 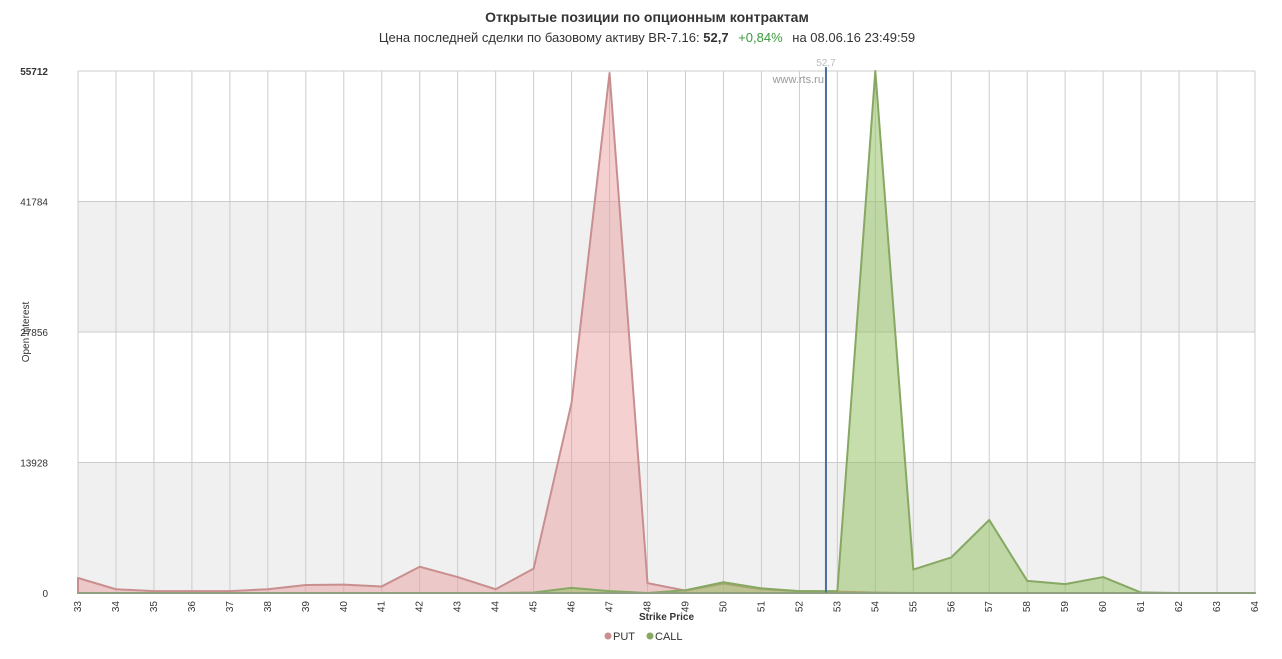 I want to click on x-tick-label: 63, so click(x=1217, y=607).